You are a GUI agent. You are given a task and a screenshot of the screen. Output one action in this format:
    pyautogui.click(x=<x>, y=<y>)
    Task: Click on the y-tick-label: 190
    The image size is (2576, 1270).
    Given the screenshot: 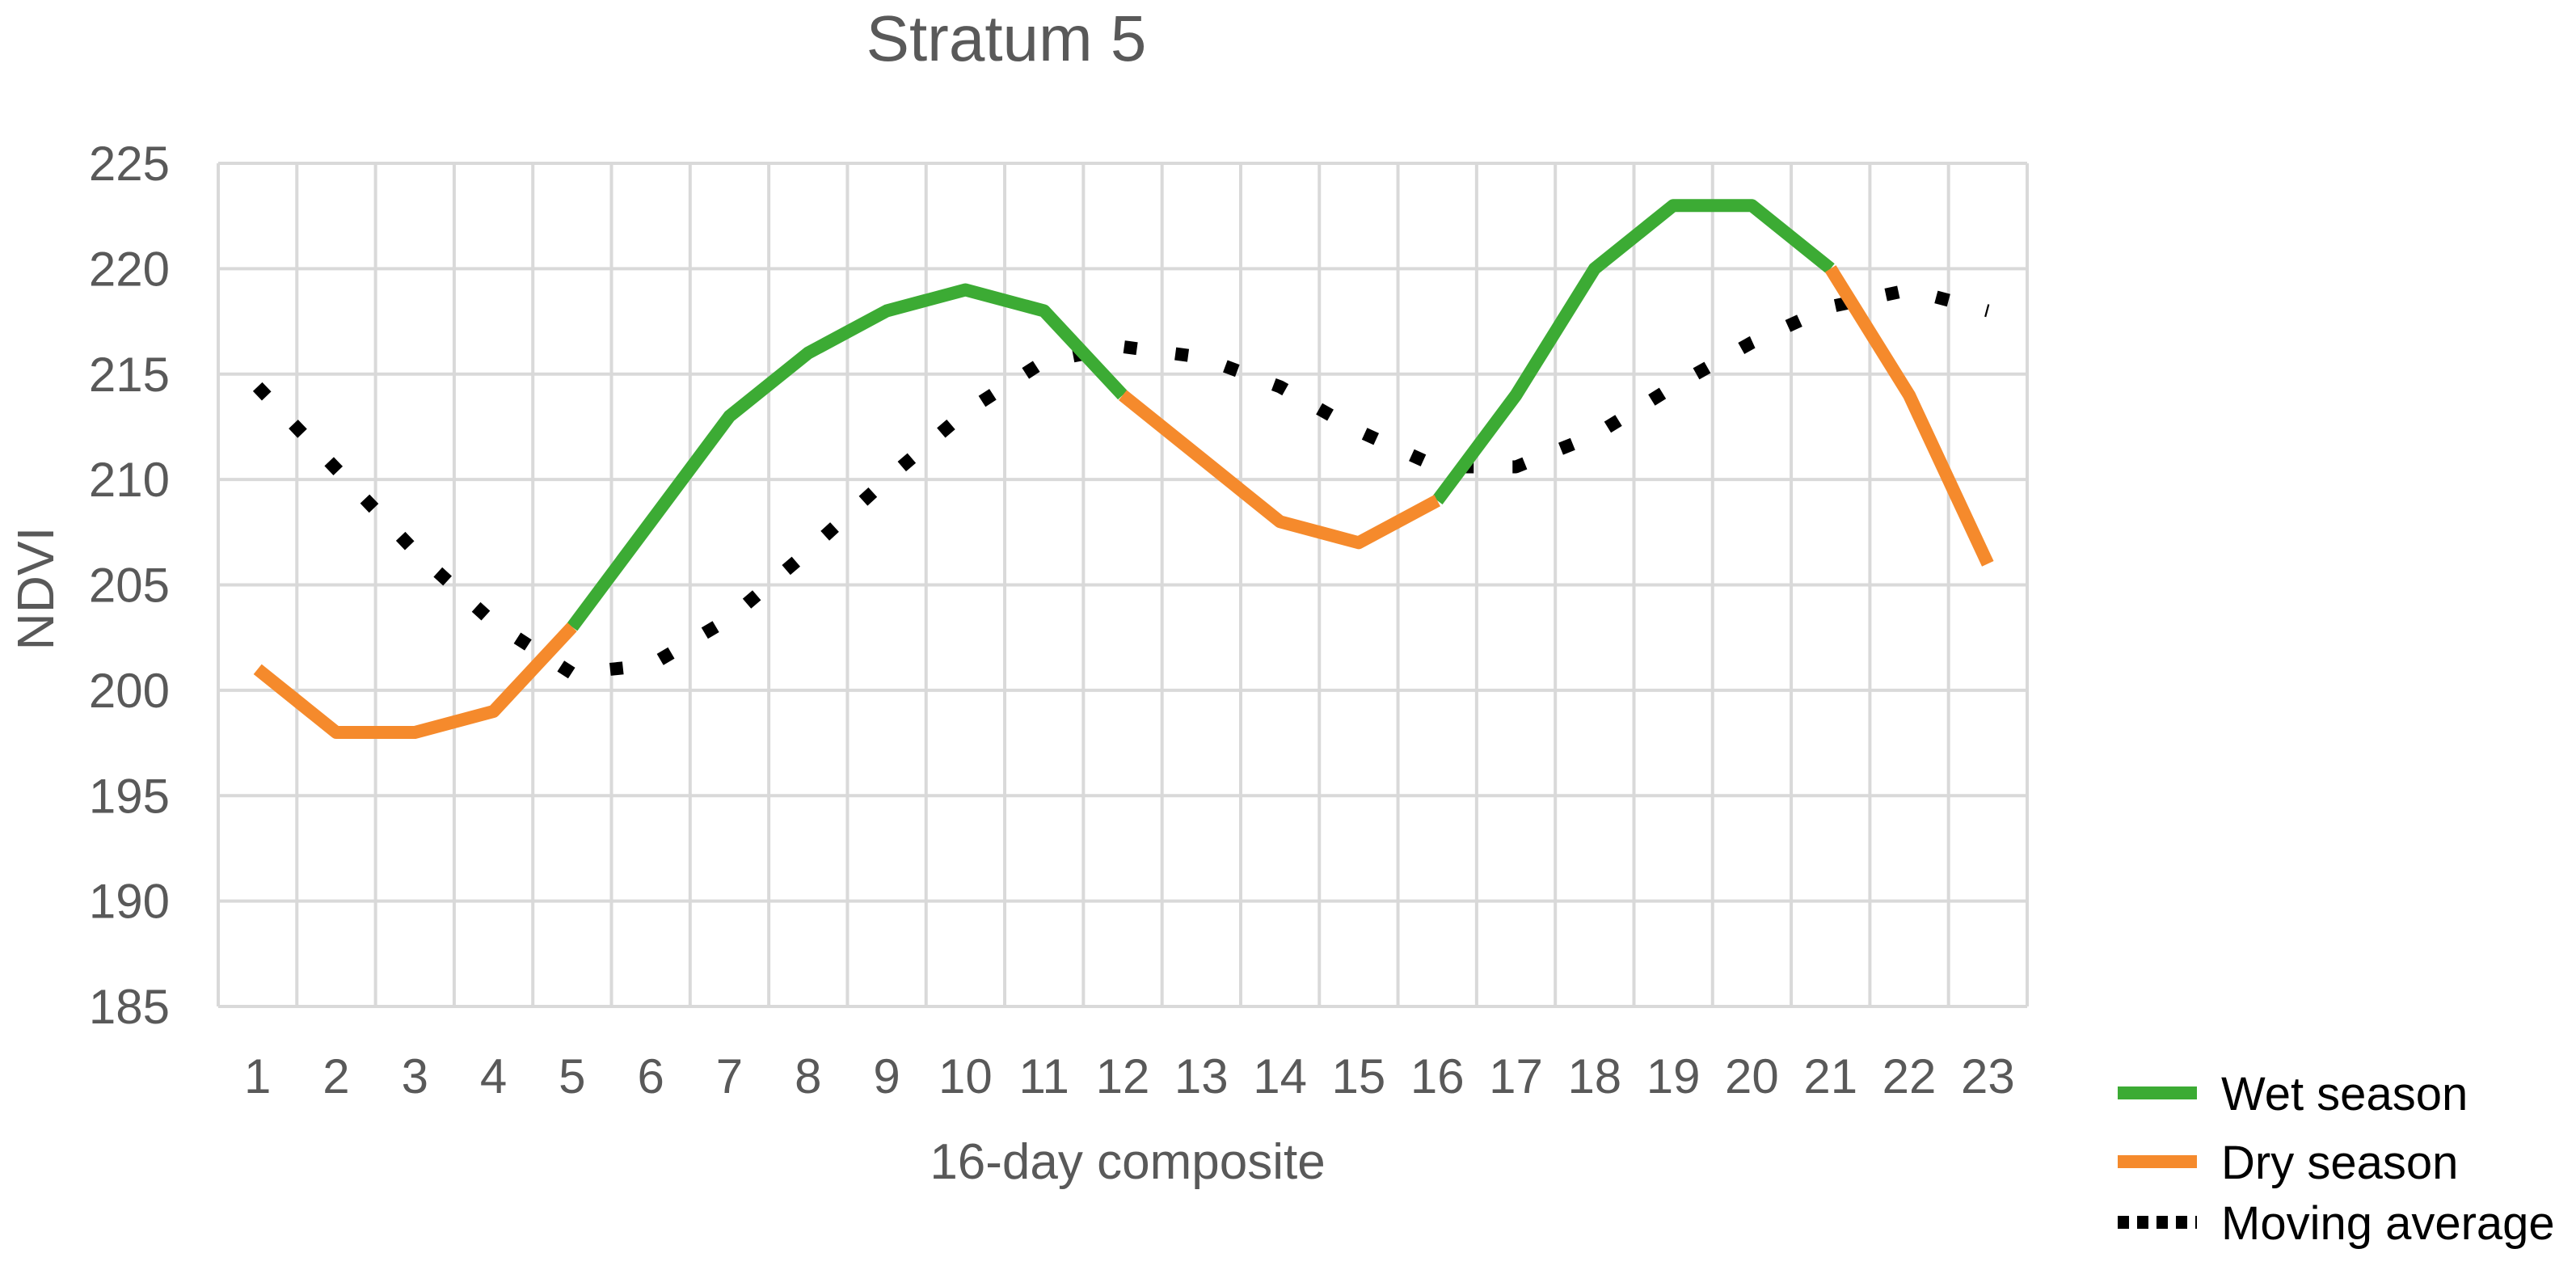 What is the action you would take?
    pyautogui.click(x=129, y=902)
    